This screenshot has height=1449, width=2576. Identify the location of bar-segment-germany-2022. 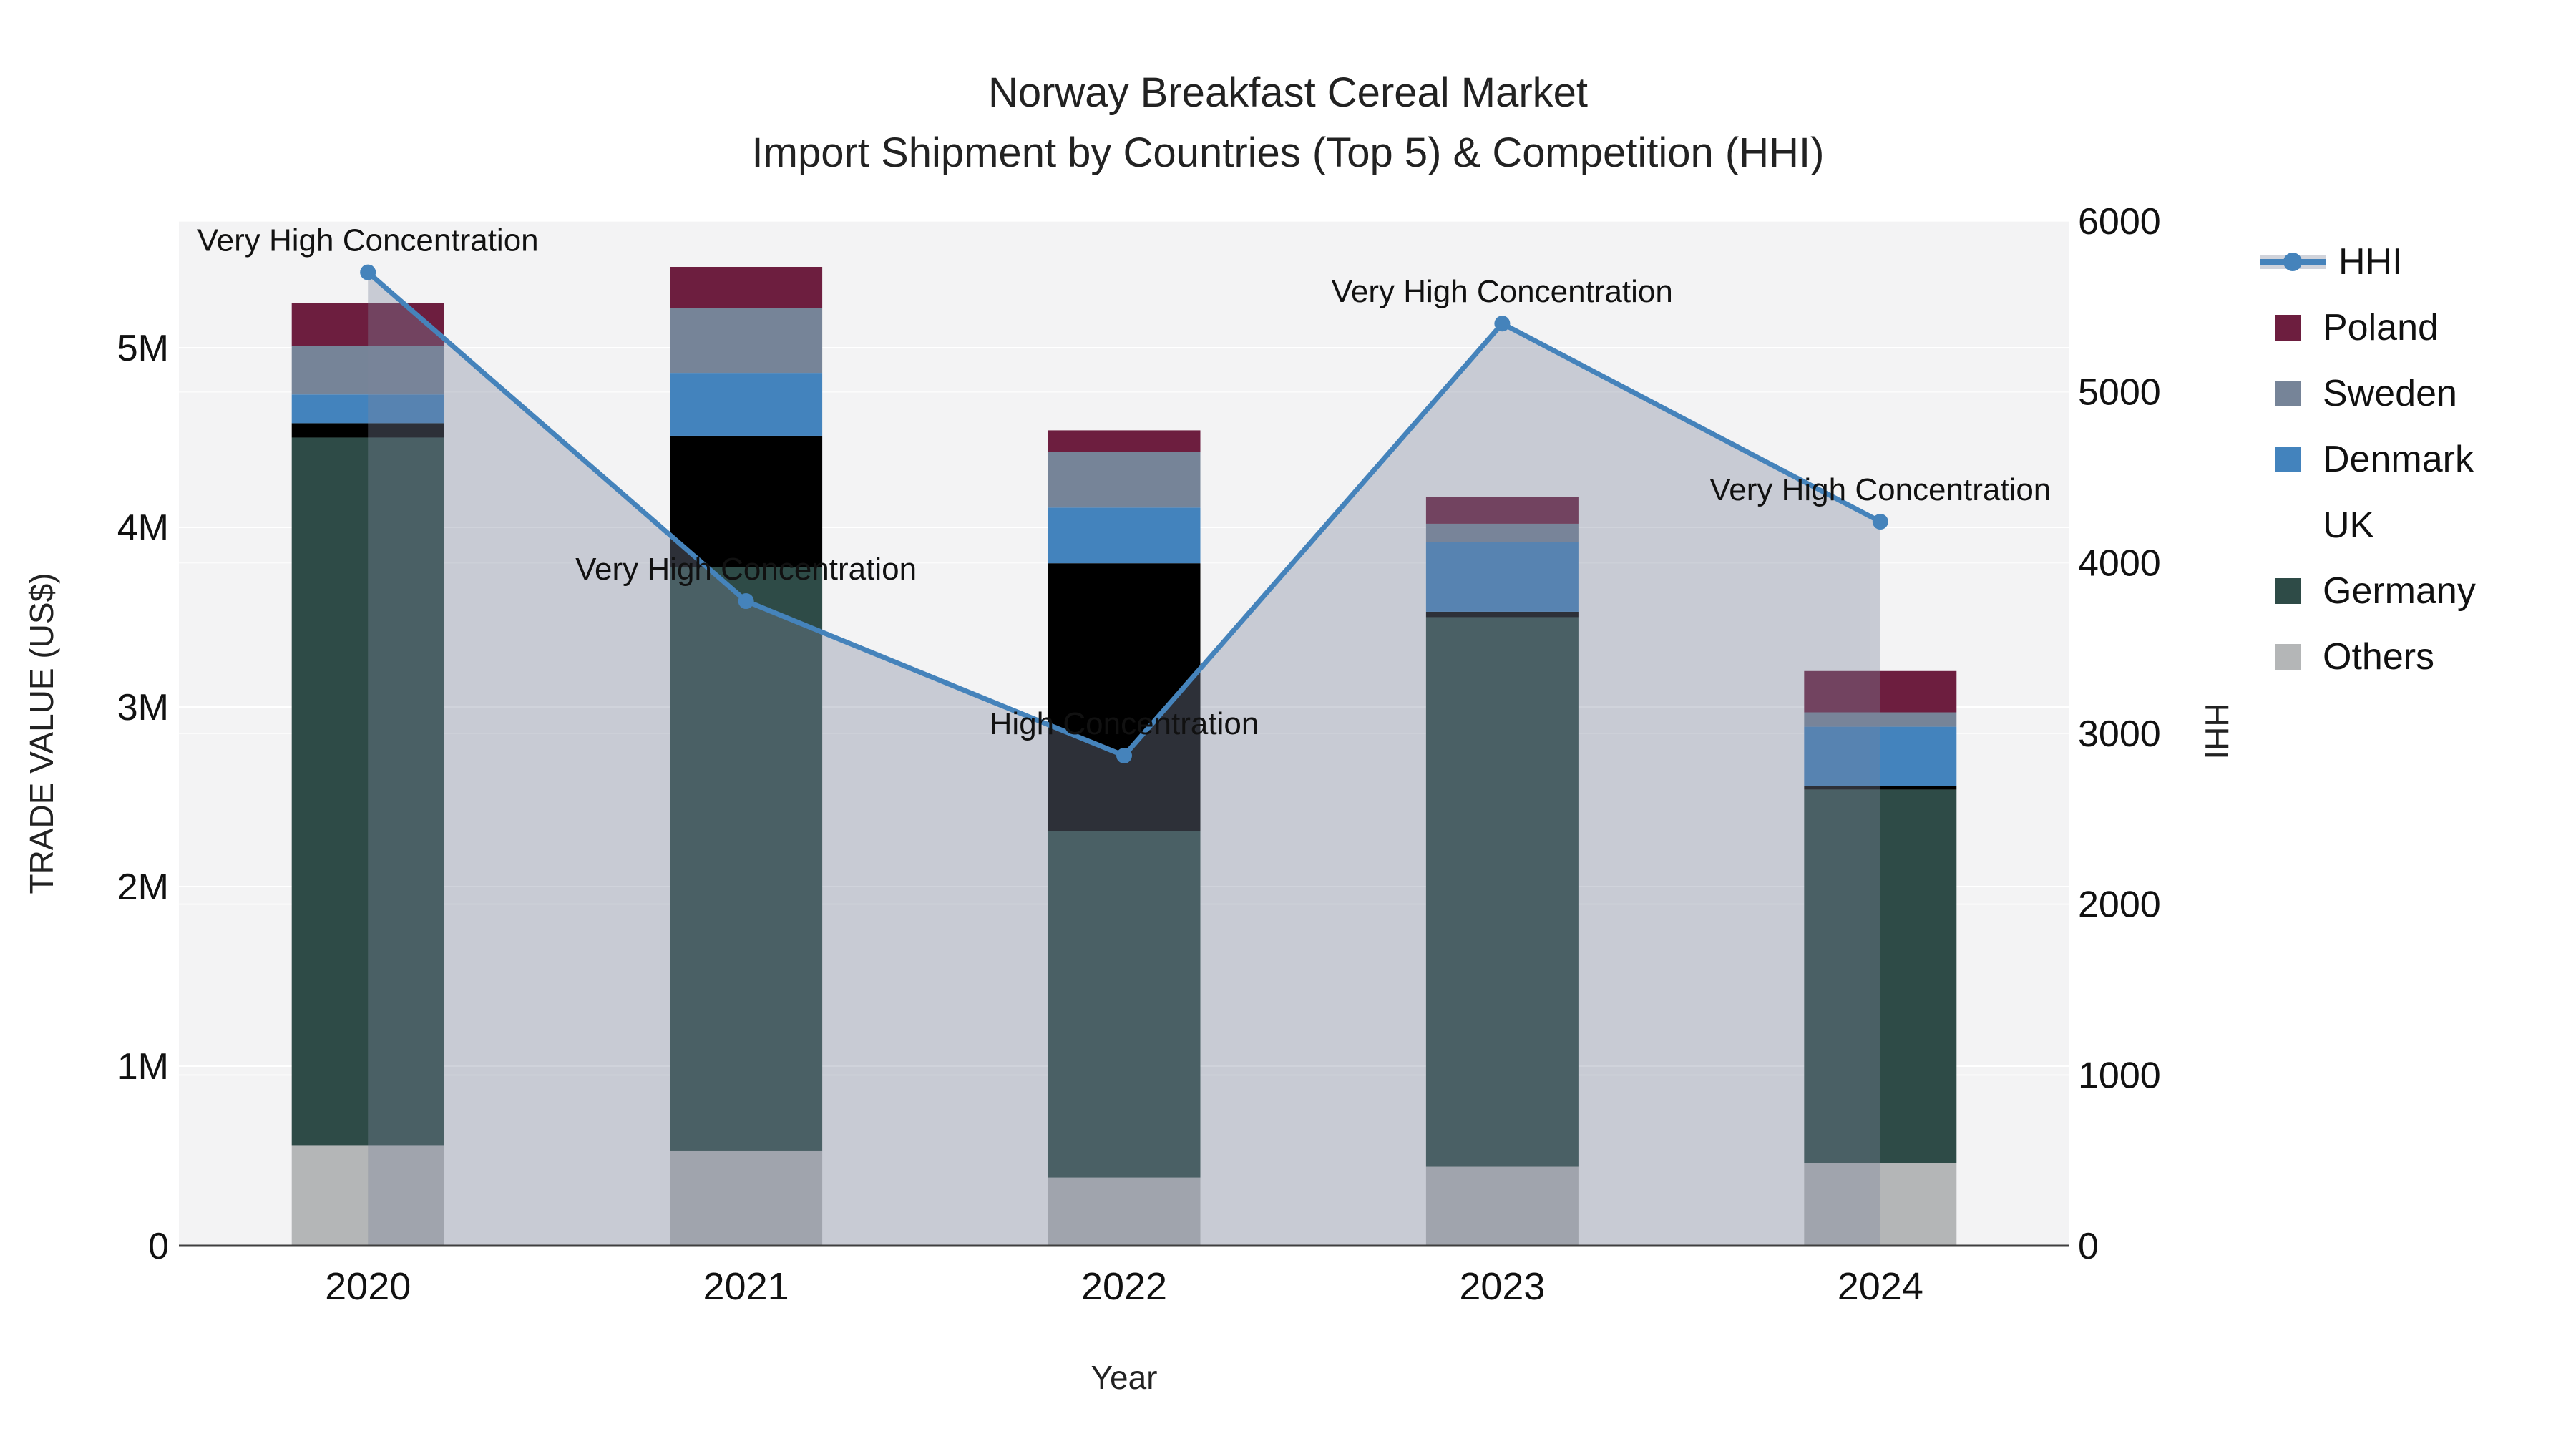
(1124, 1004).